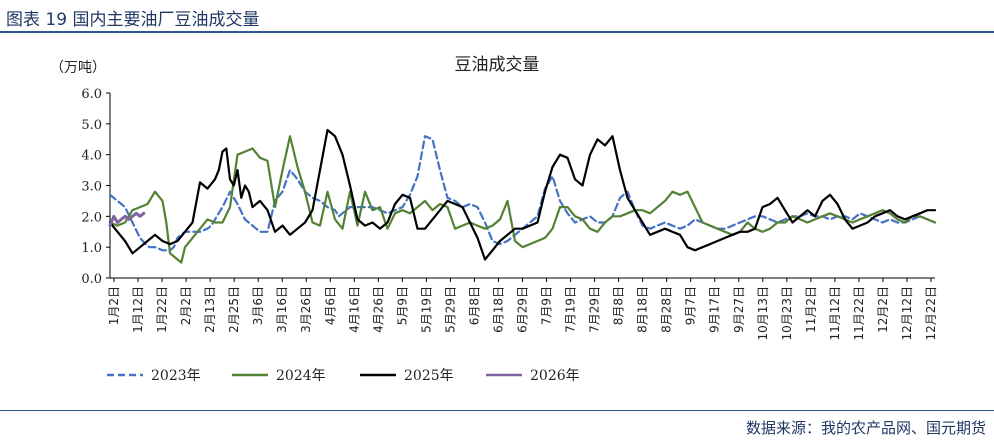 This screenshot has height=445, width=994. I want to click on series-line-2026年, so click(127, 219).